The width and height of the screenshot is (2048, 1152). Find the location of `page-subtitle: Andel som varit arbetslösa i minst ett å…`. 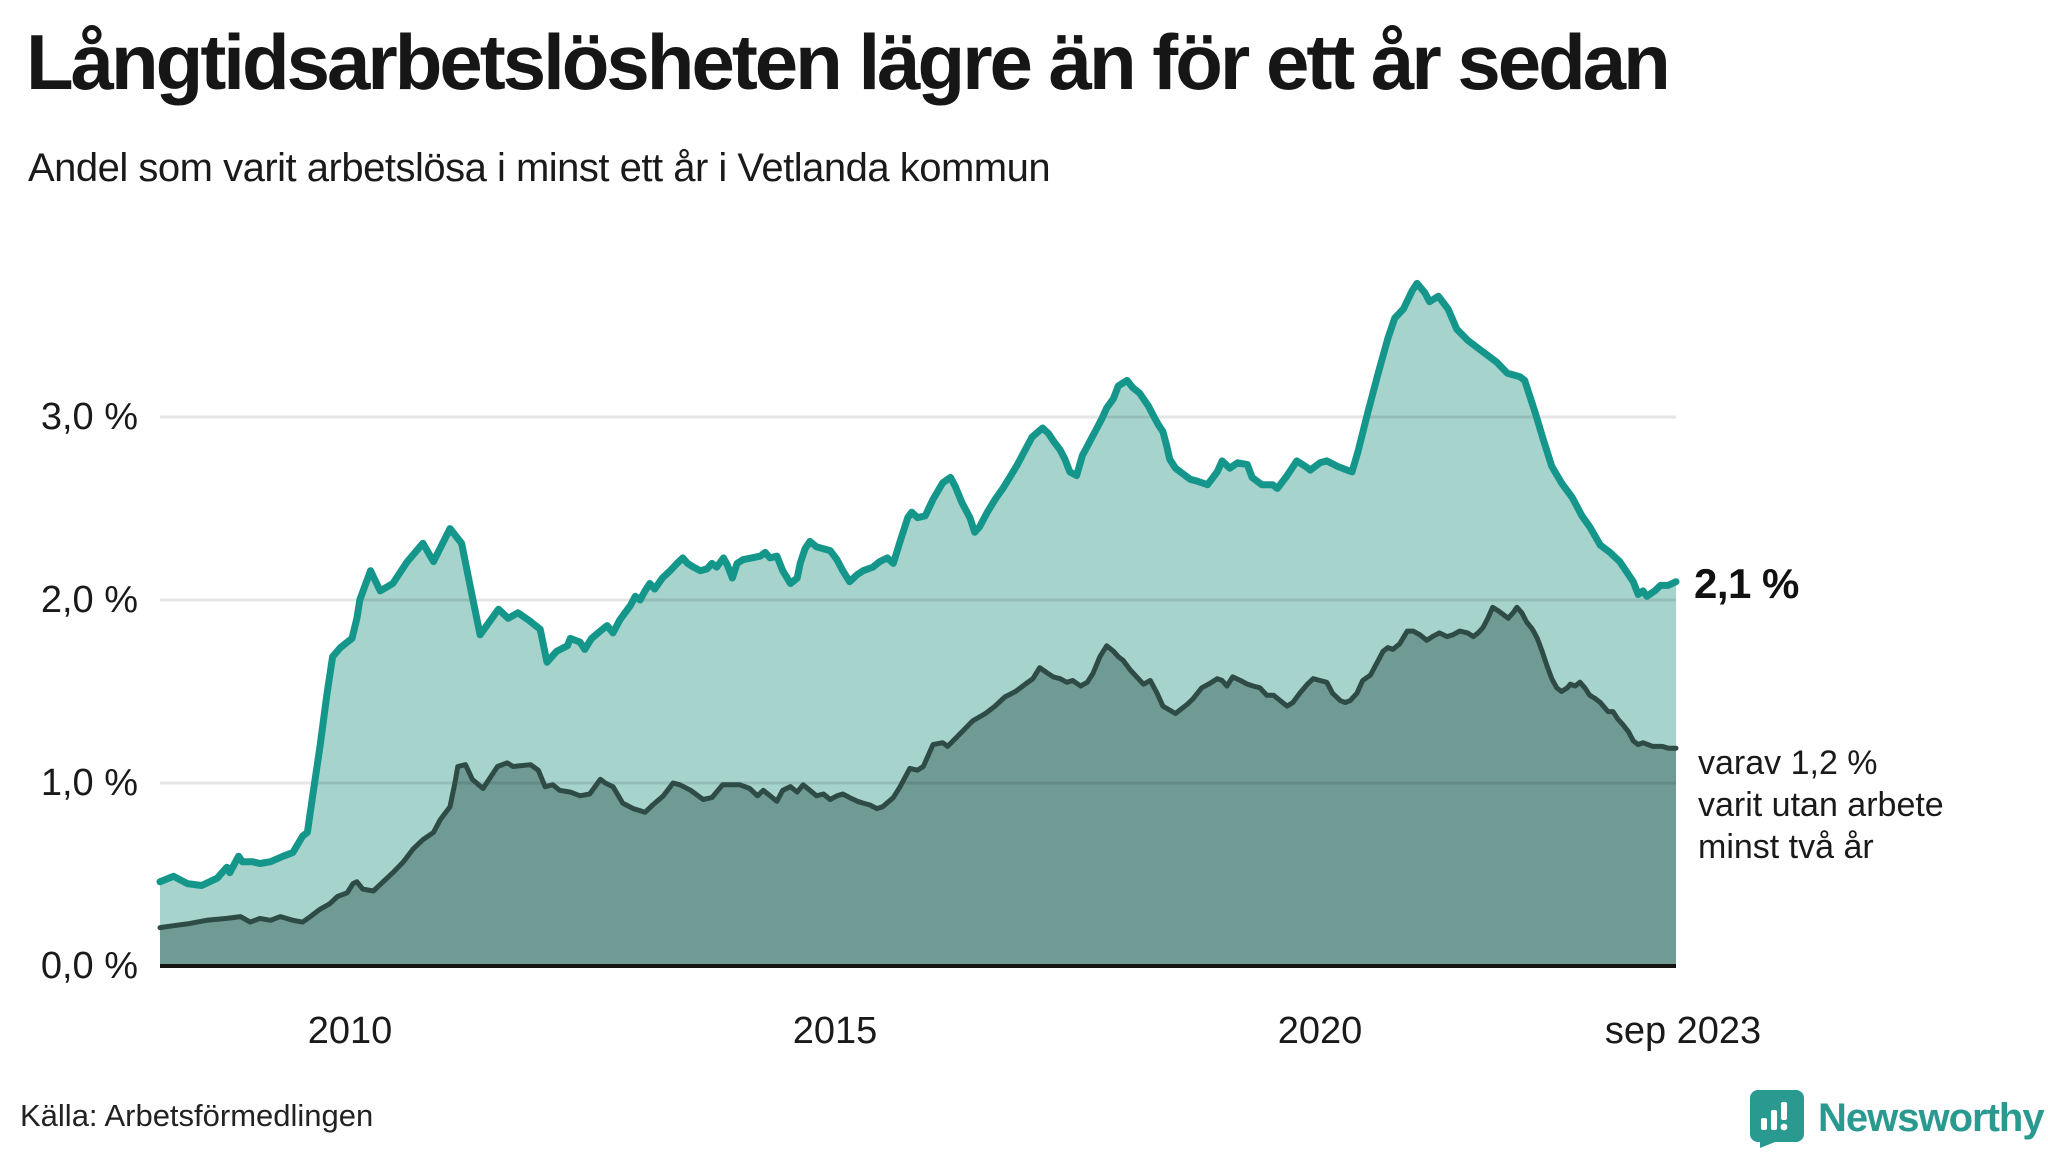

page-subtitle: Andel som varit arbetslösa i minst ett å… is located at coordinates (539, 168).